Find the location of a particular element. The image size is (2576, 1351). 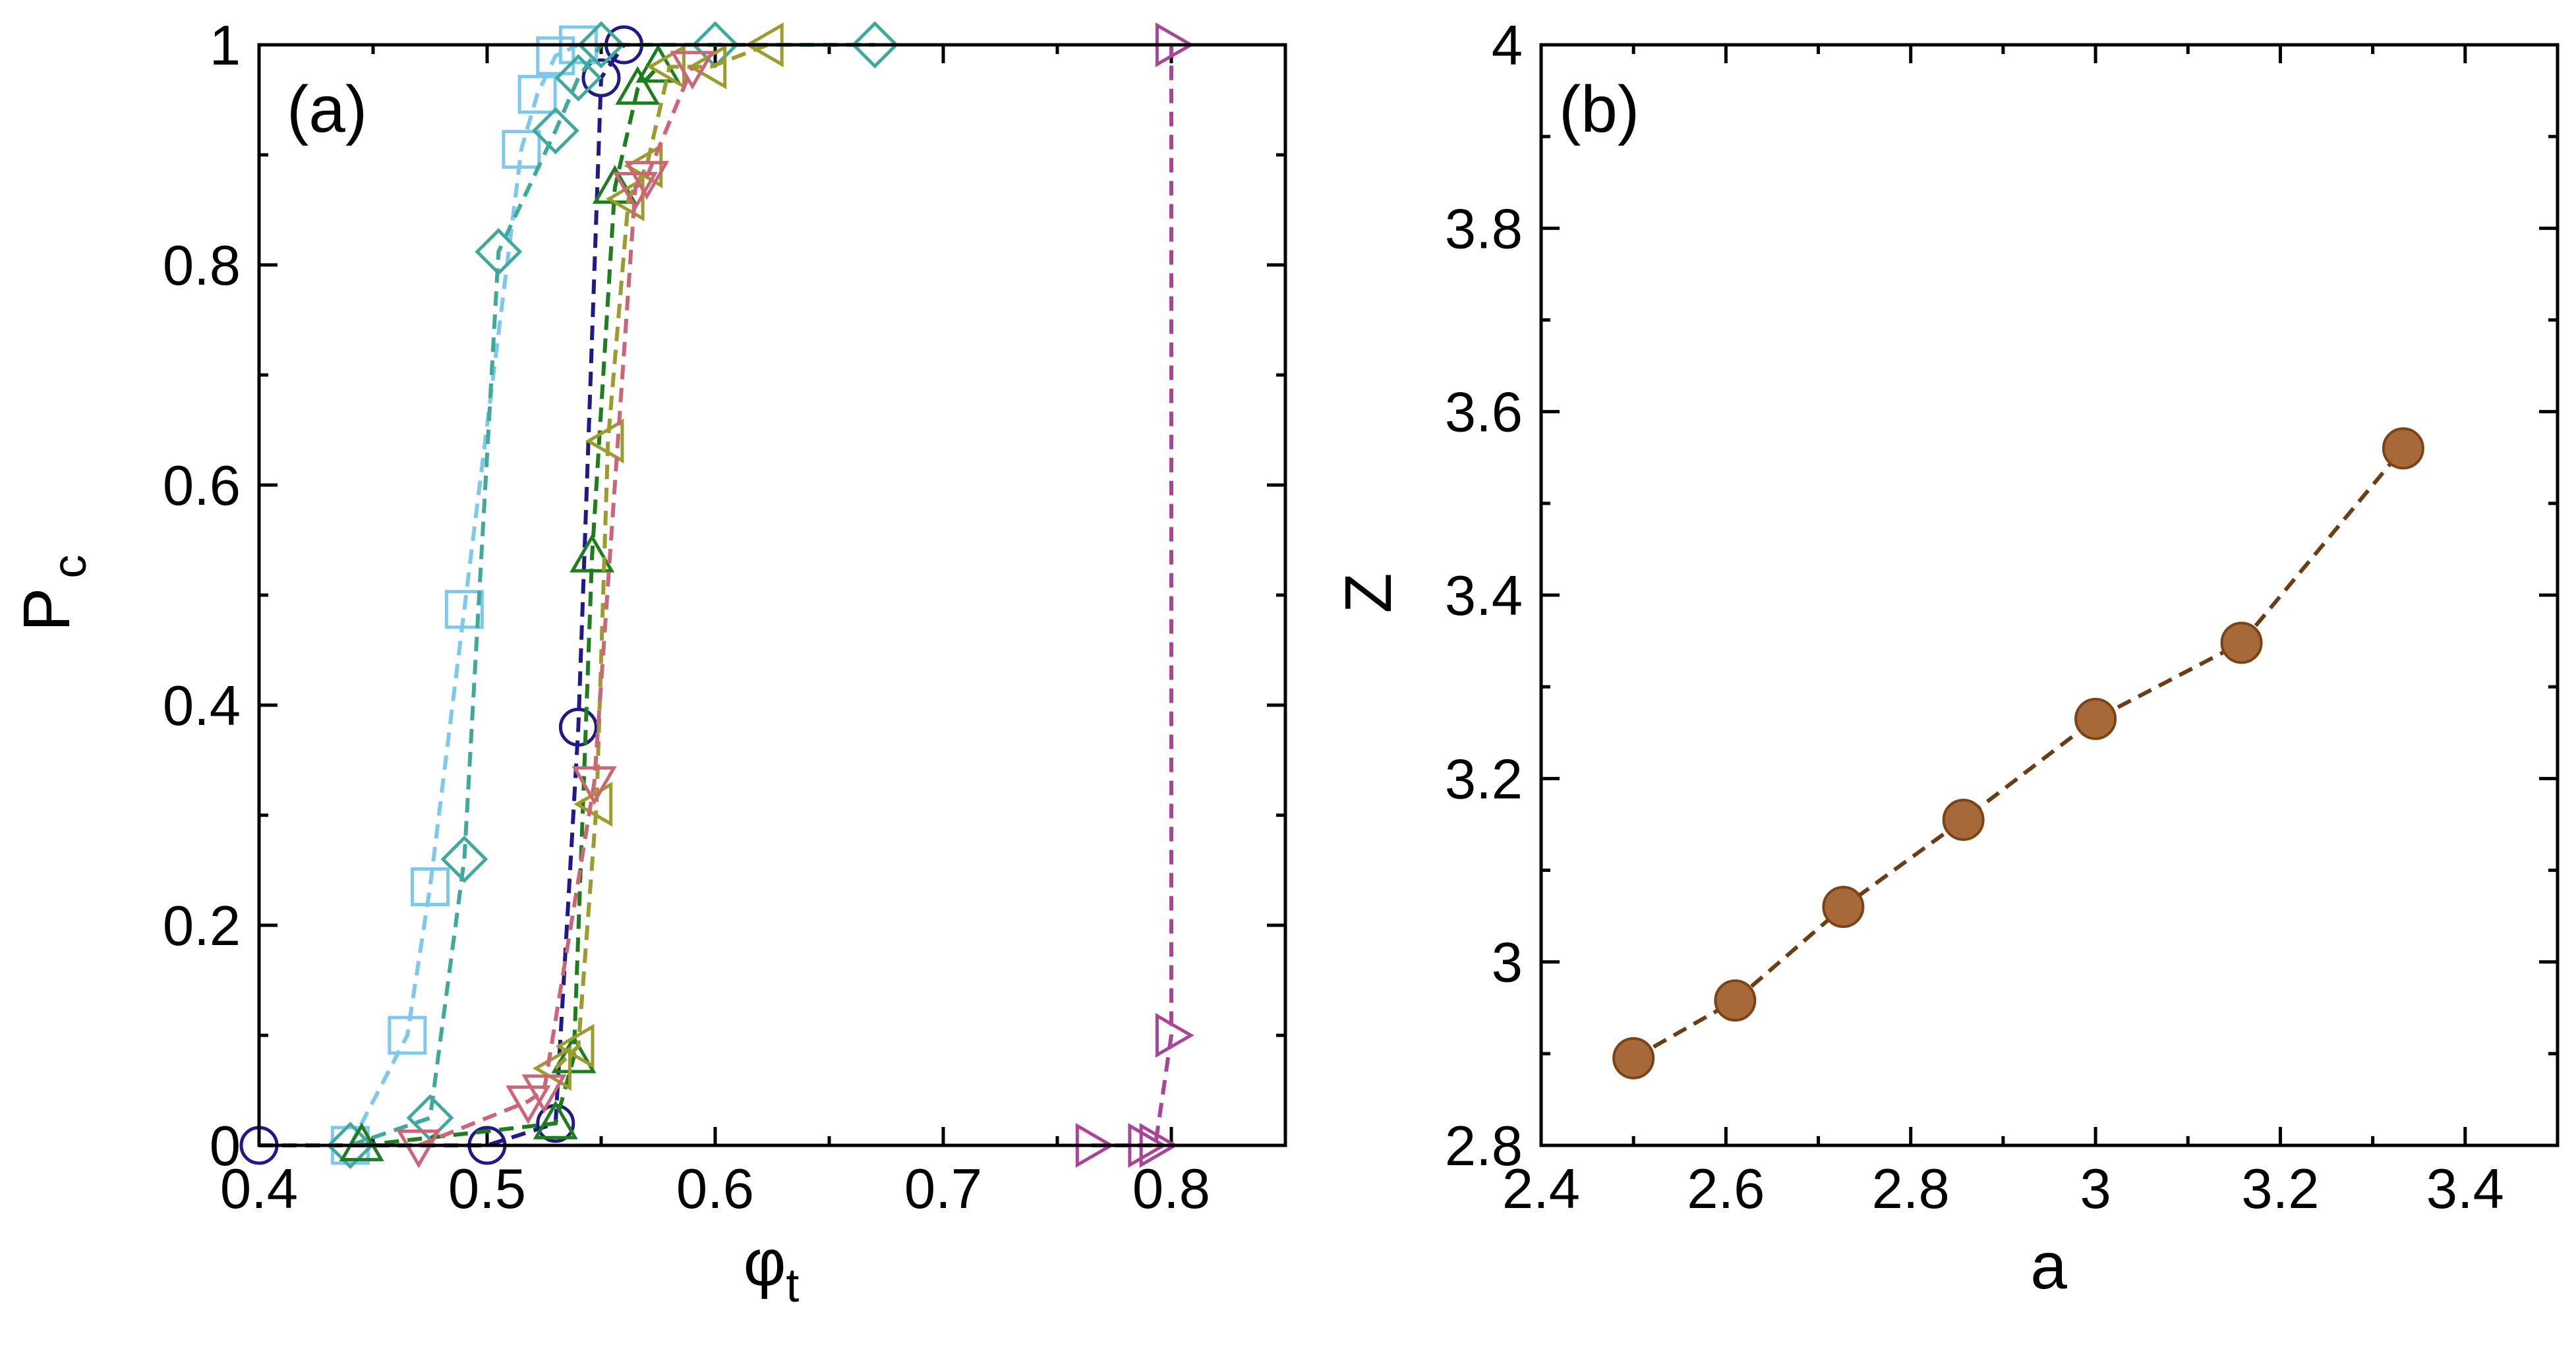

panel-a-square-series-line is located at coordinates (464, 595).